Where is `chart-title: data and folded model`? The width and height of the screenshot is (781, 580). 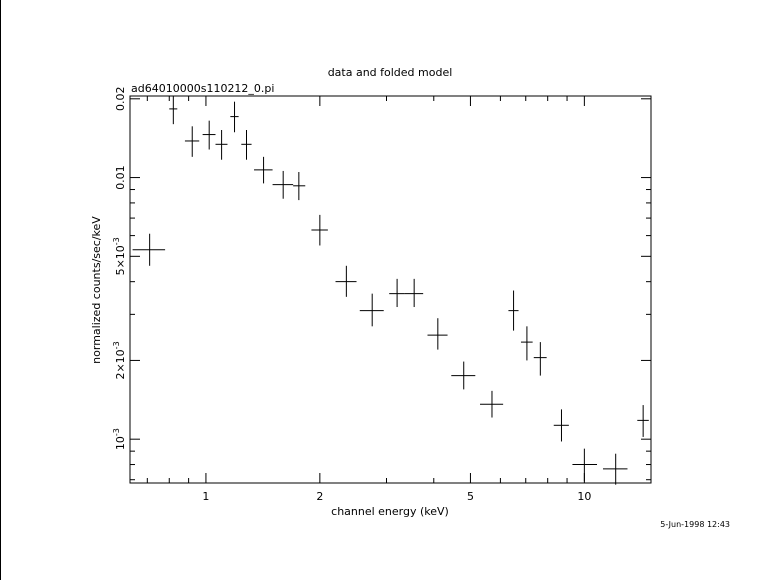 chart-title: data and folded model is located at coordinates (390, 72).